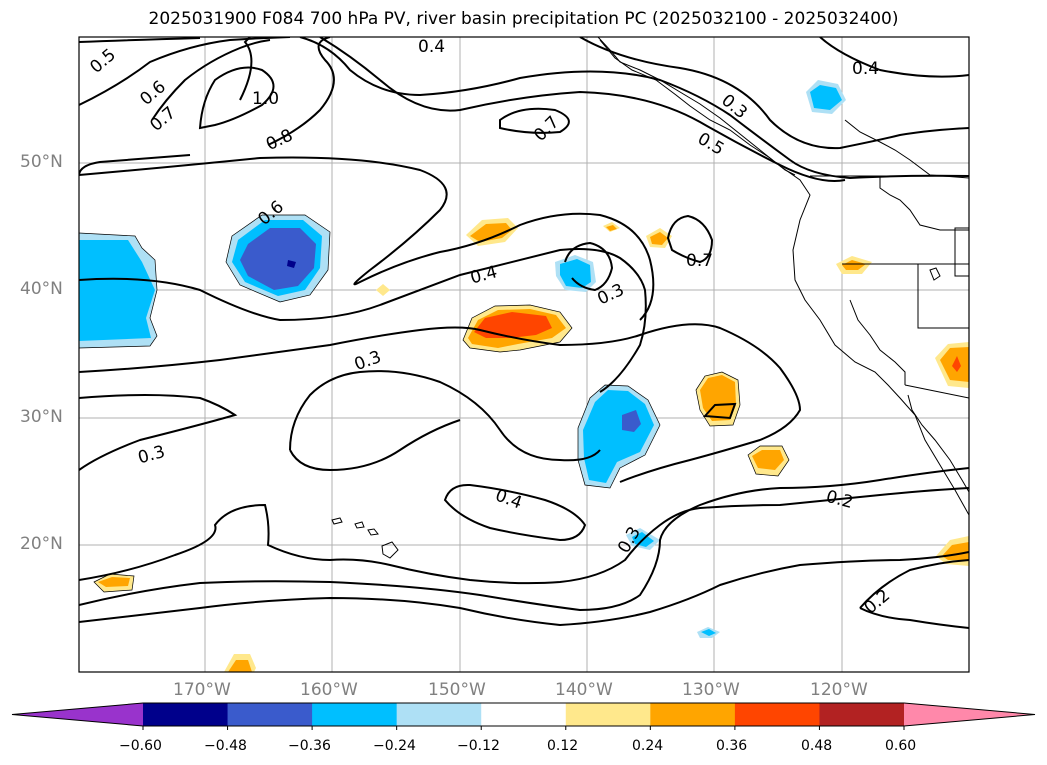  What do you see at coordinates (309, 746) in the screenshot?
I see `colorbar-tick-label: −0.36` at bounding box center [309, 746].